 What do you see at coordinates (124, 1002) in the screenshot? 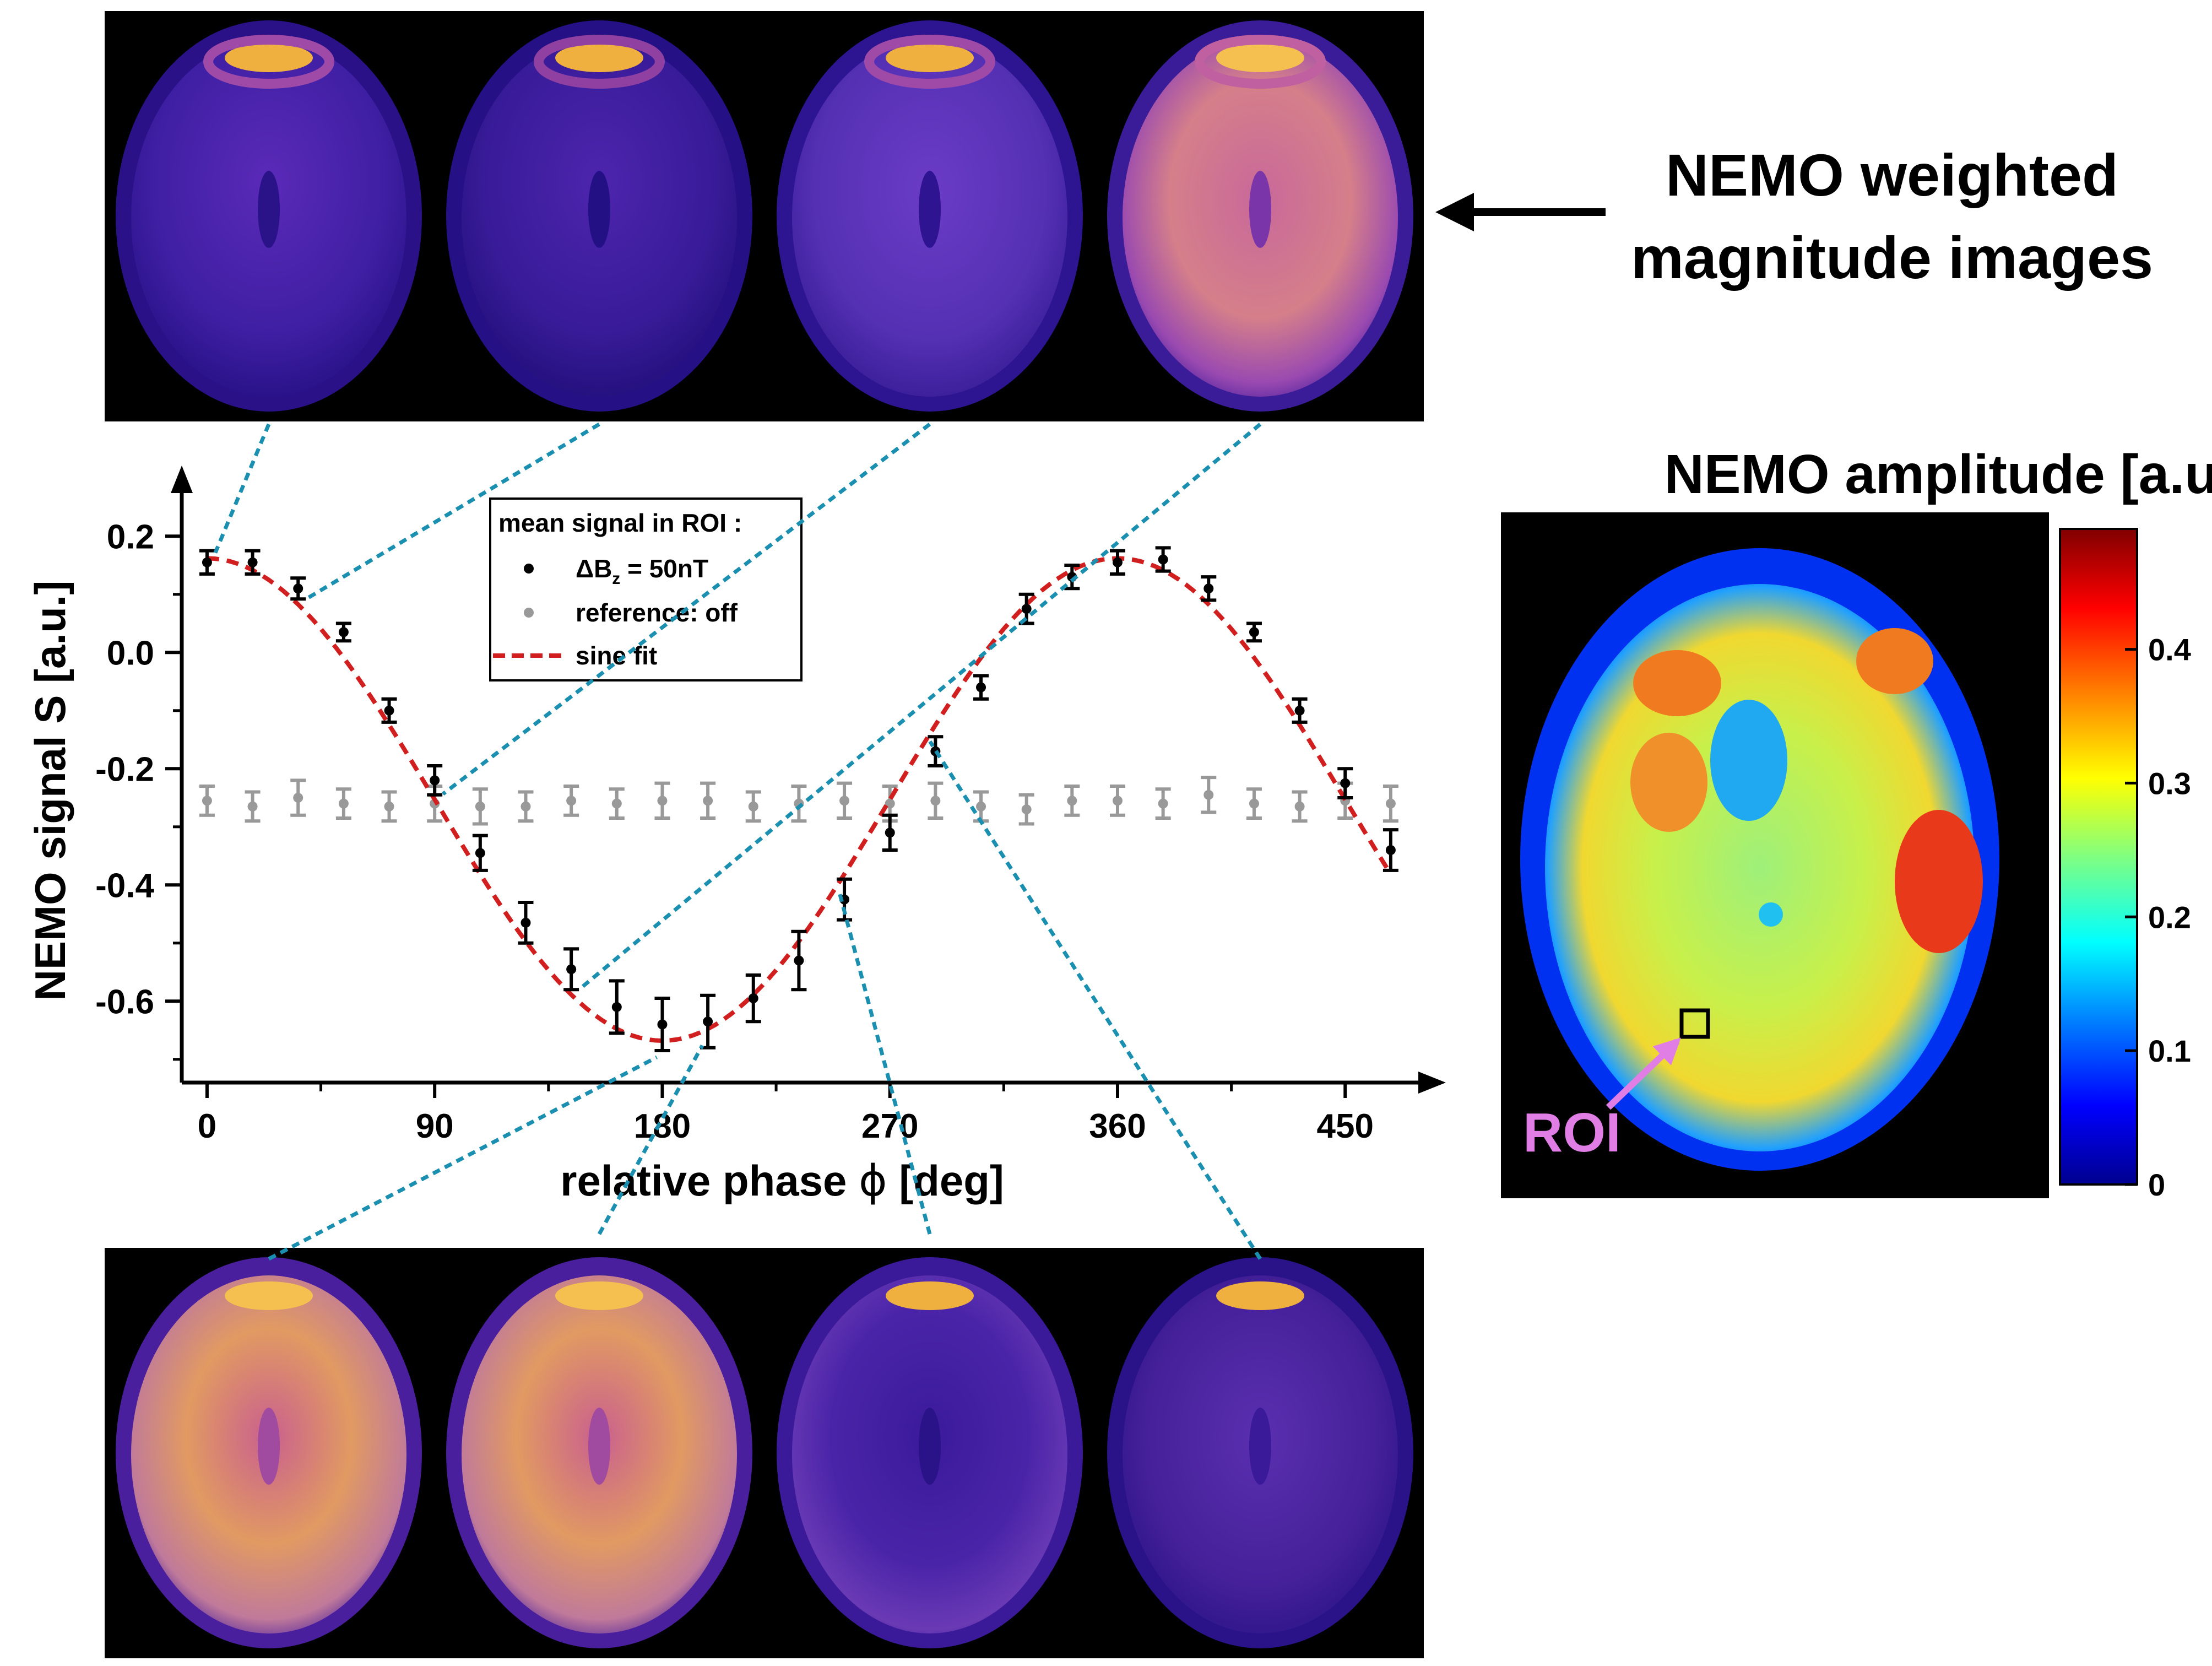
I see `y-tick-label: -0.6` at bounding box center [124, 1002].